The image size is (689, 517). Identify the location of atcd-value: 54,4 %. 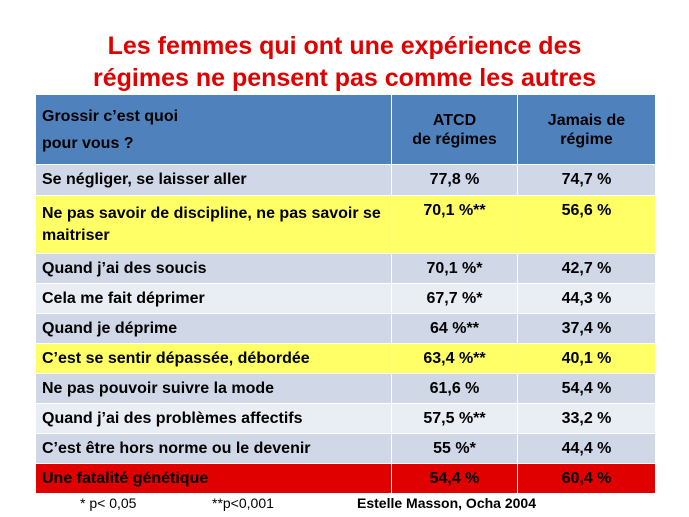
(454, 478).